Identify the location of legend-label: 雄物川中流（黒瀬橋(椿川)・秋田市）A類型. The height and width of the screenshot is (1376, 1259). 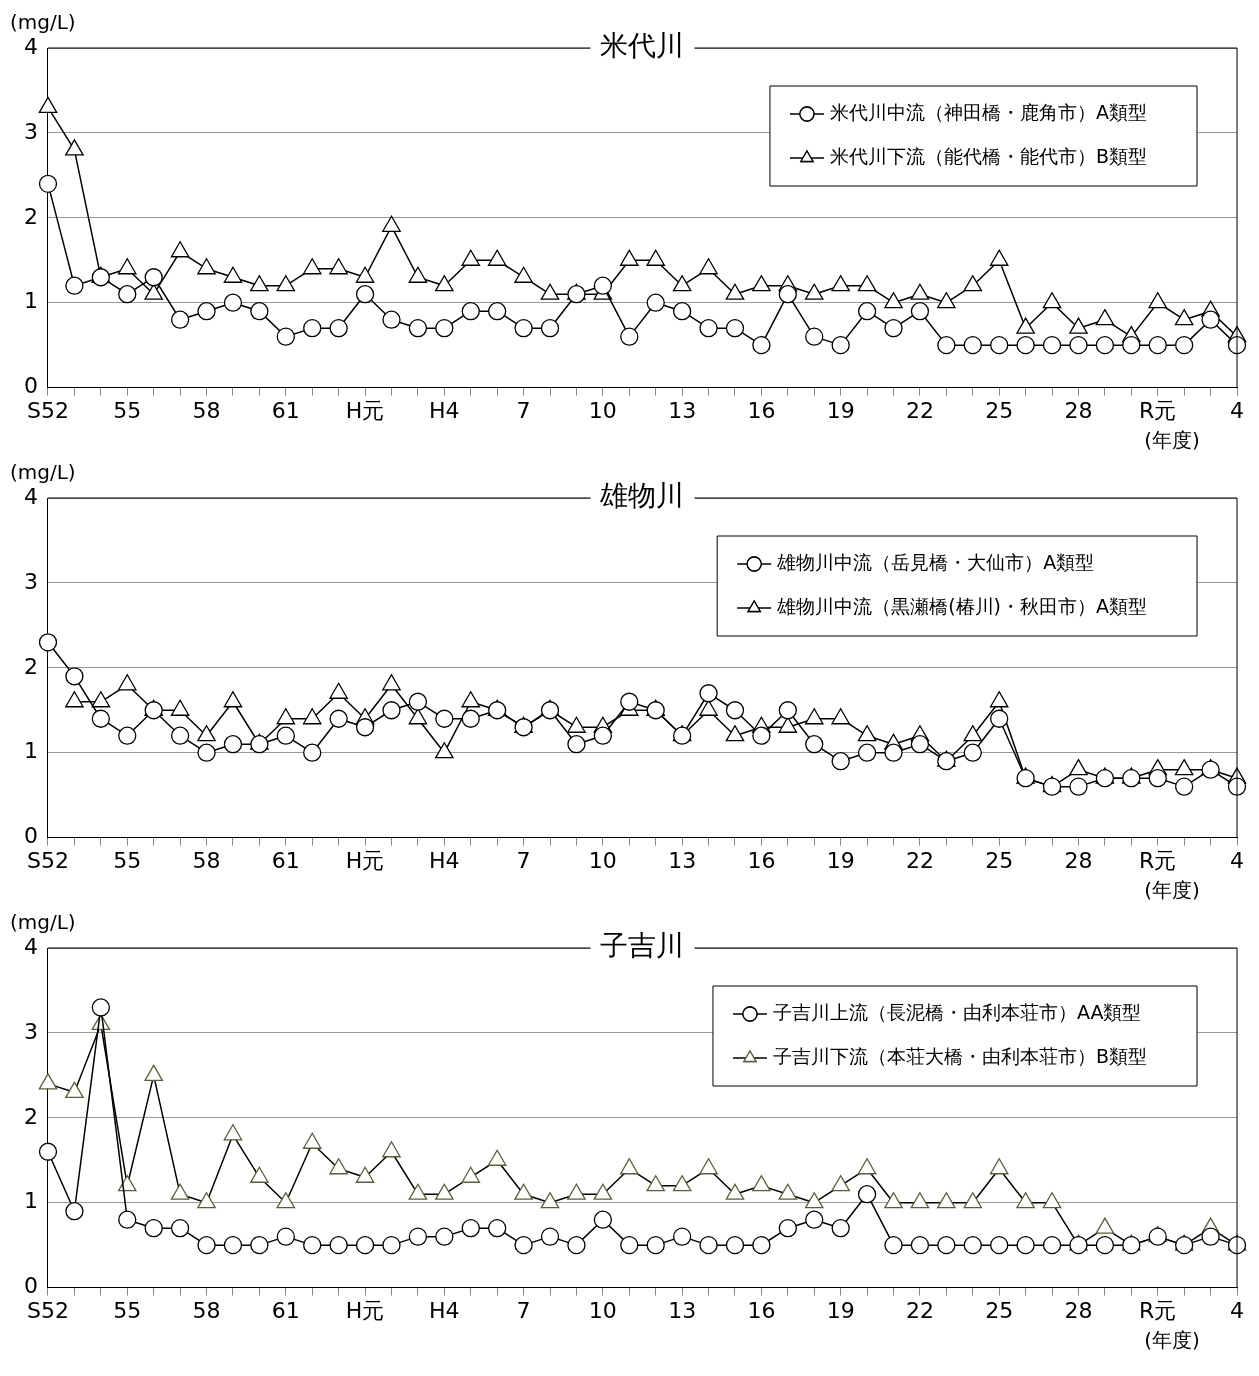
(962, 605).